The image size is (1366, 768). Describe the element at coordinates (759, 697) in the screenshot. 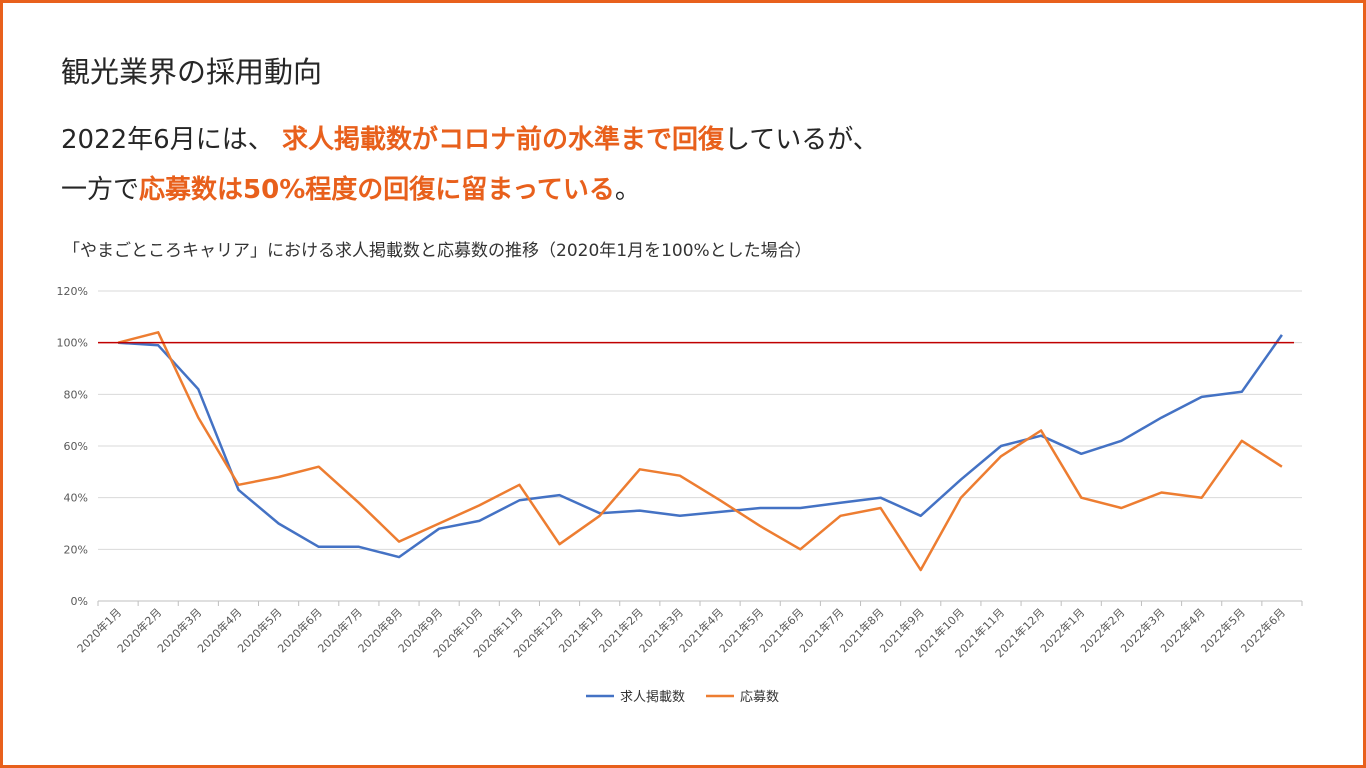

I see `legend-label: 応募数` at that location.